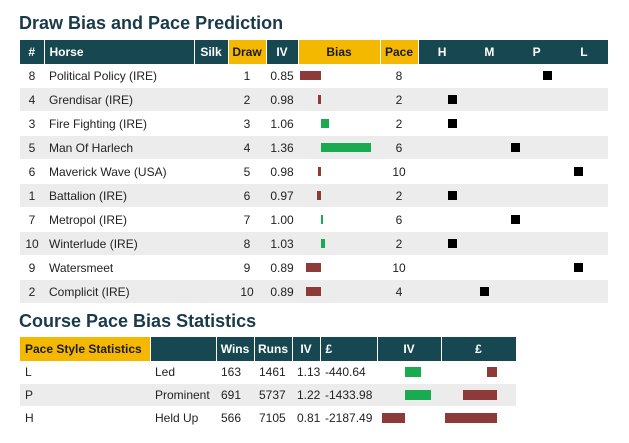  What do you see at coordinates (273, 418) in the screenshot?
I see `pace-runs: 7105` at bounding box center [273, 418].